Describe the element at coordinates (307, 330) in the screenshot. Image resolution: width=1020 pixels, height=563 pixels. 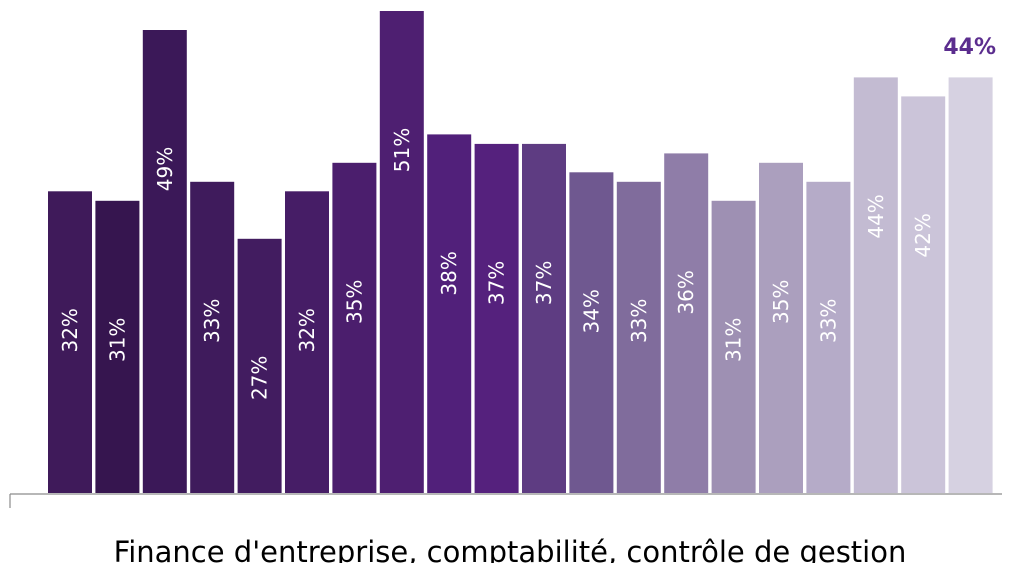
I see `bar-label-6: 32%` at that location.